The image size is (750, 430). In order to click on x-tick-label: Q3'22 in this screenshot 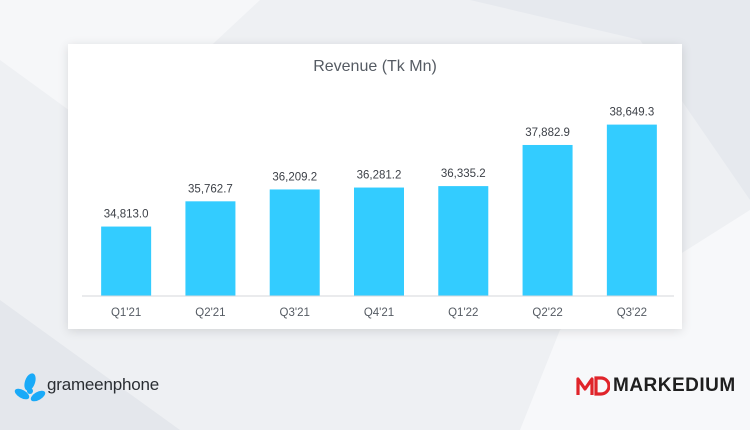, I will do `click(632, 313)`.